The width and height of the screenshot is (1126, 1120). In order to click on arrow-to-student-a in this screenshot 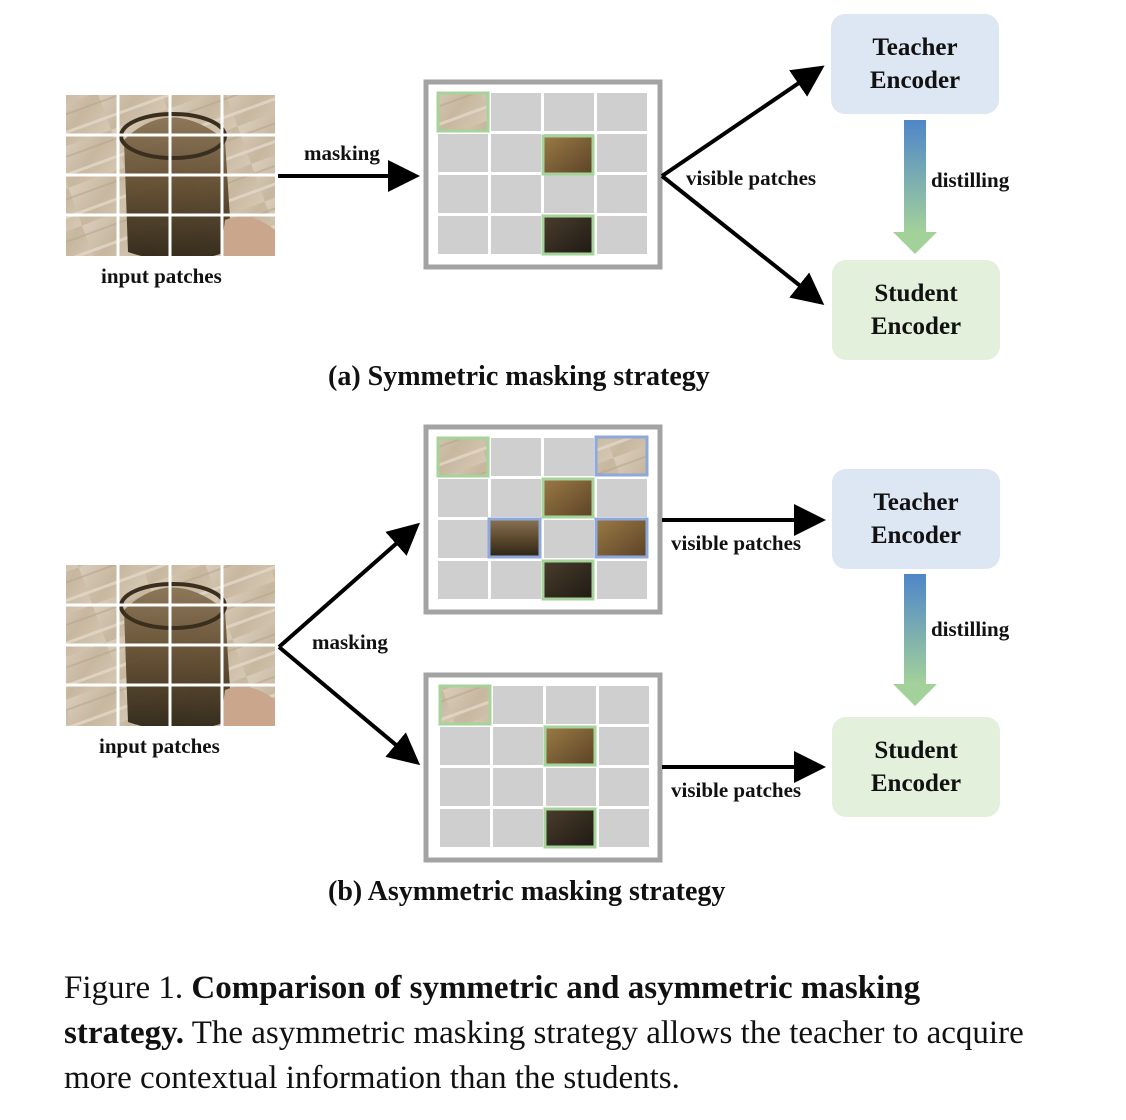, I will do `click(742, 239)`.